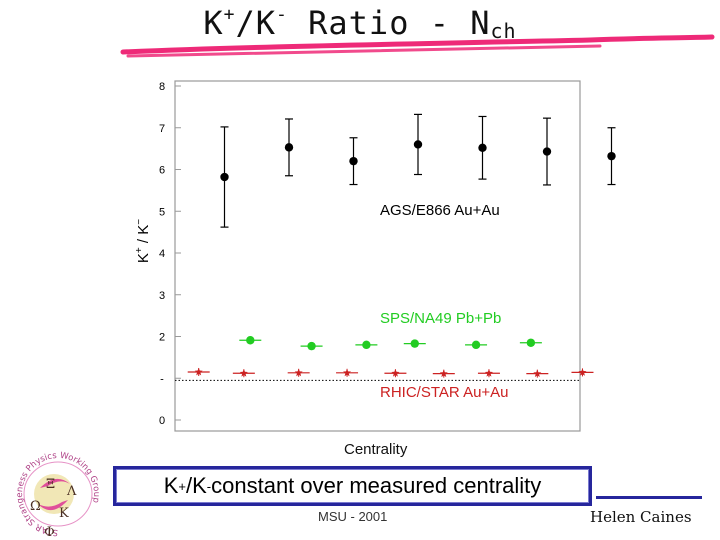 This screenshot has height=540, width=720. Describe the element at coordinates (143, 241) in the screenshot. I see `y-axis-title: K+ / K−` at that location.